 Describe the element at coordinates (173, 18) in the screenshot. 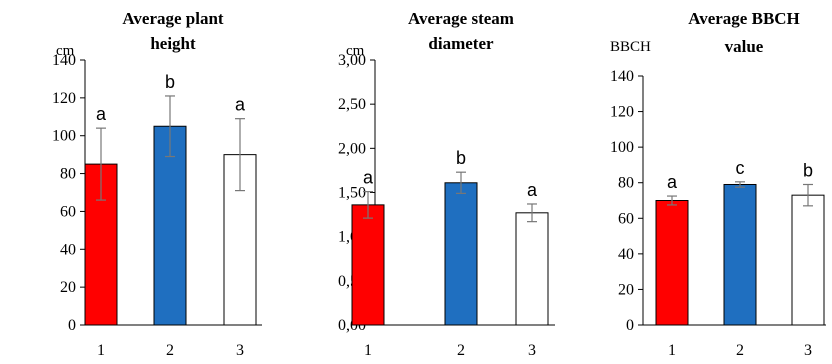

I see `chart-title-line-1: Average plant` at that location.